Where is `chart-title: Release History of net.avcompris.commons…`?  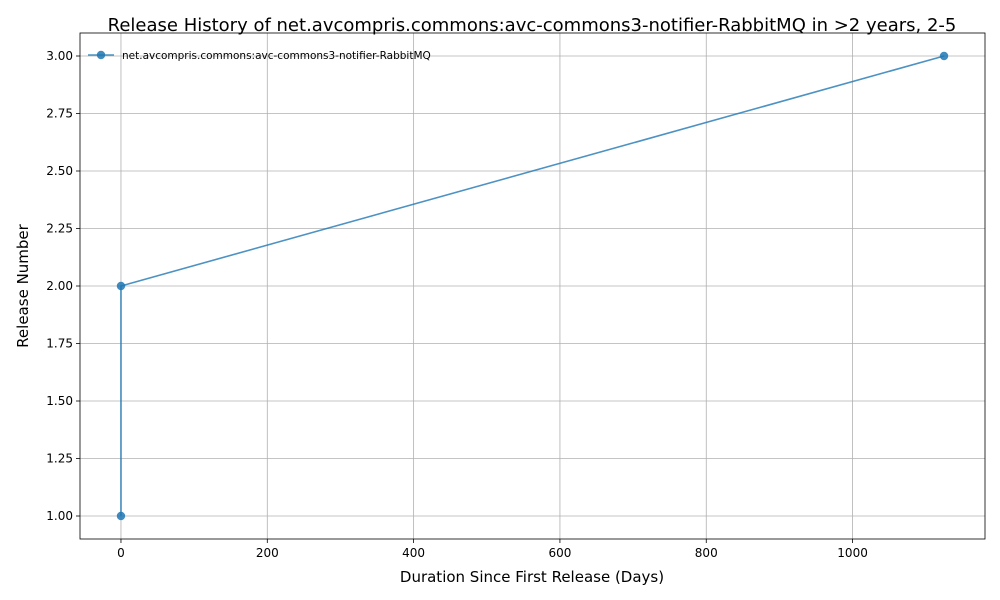 chart-title: Release History of net.avcompris.commons… is located at coordinates (532, 25).